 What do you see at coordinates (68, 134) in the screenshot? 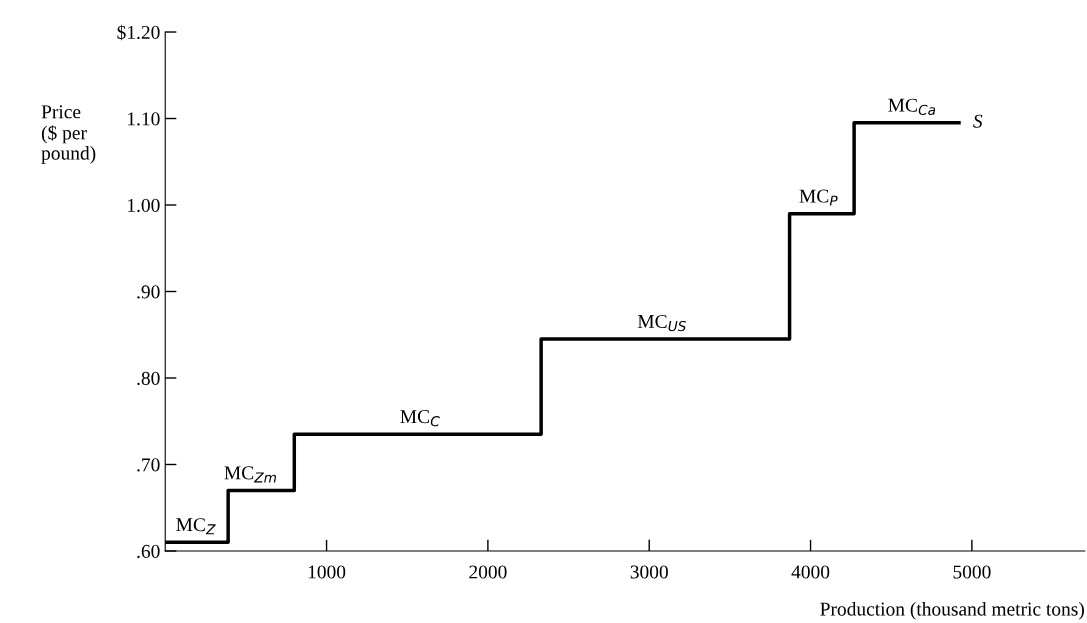
I see `y-axis-title: Price ($ per pound)` at bounding box center [68, 134].